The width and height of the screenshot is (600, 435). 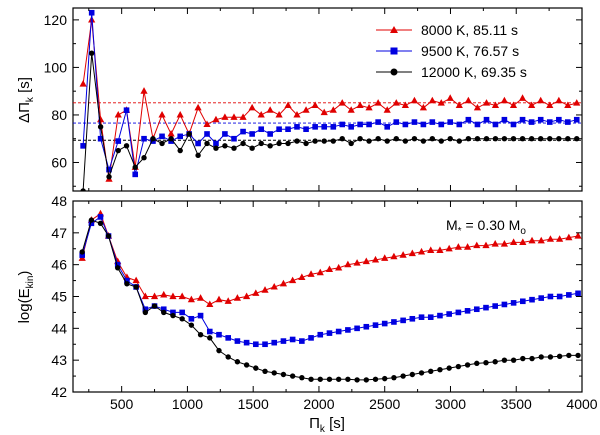 I want to click on x-tick-label: 1500, so click(x=253, y=404).